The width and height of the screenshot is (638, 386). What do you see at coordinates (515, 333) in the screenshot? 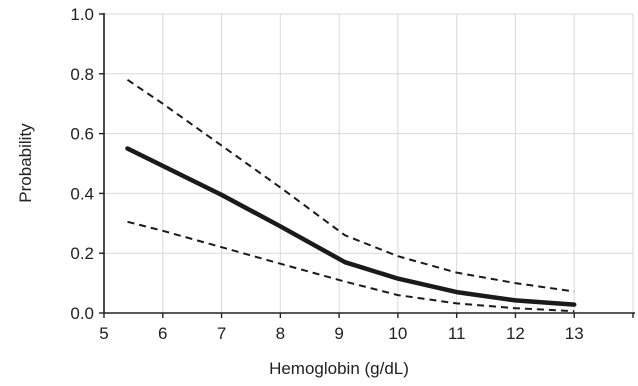
I see `x-tick-label: 12` at bounding box center [515, 333].